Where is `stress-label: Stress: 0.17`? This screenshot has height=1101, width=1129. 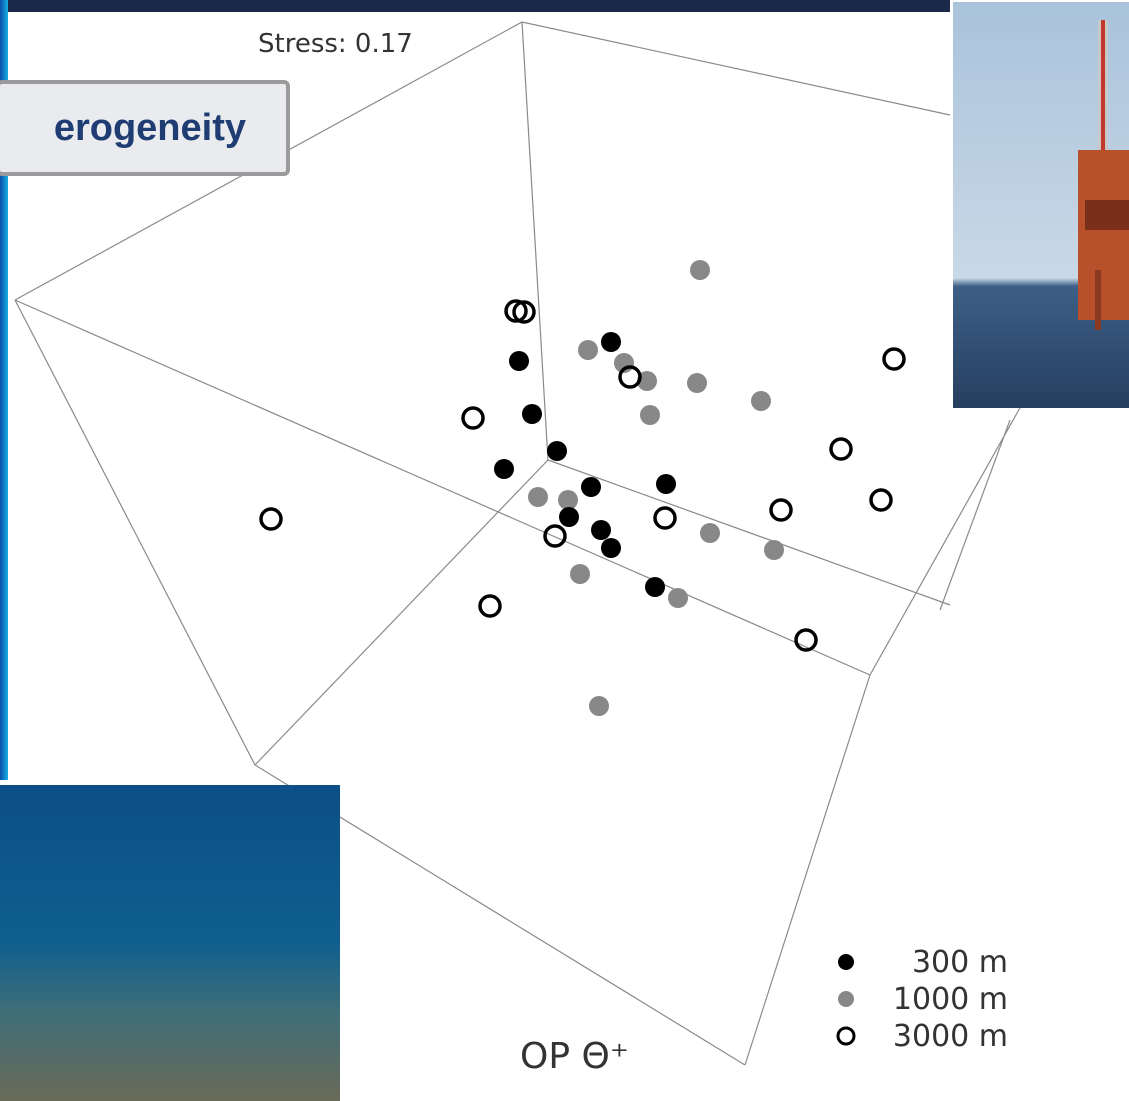
stress-label: Stress: 0.17 is located at coordinates (335, 44).